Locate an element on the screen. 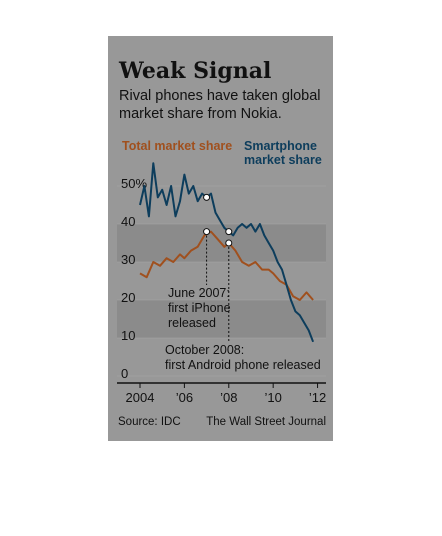 The width and height of the screenshot is (442, 536). legend-smartphone-line-1: Smartphone is located at coordinates (280, 146).